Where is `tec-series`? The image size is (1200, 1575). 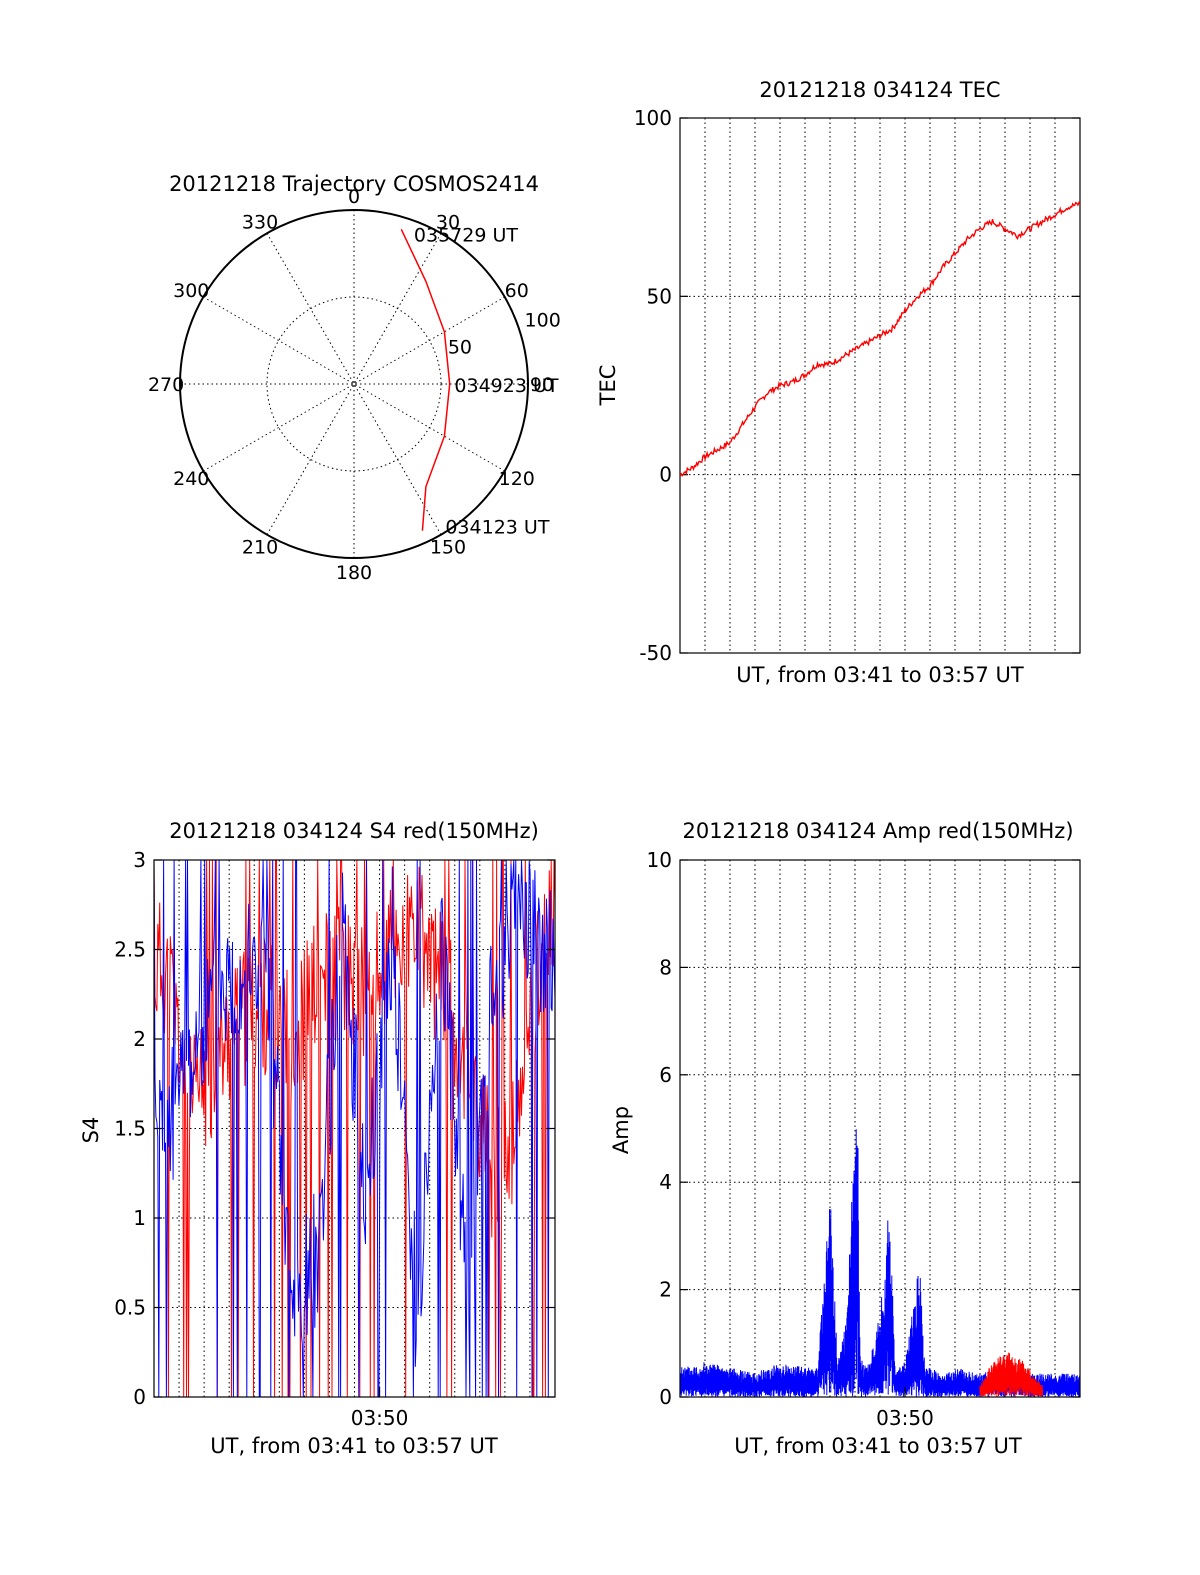
tec-series is located at coordinates (880, 339).